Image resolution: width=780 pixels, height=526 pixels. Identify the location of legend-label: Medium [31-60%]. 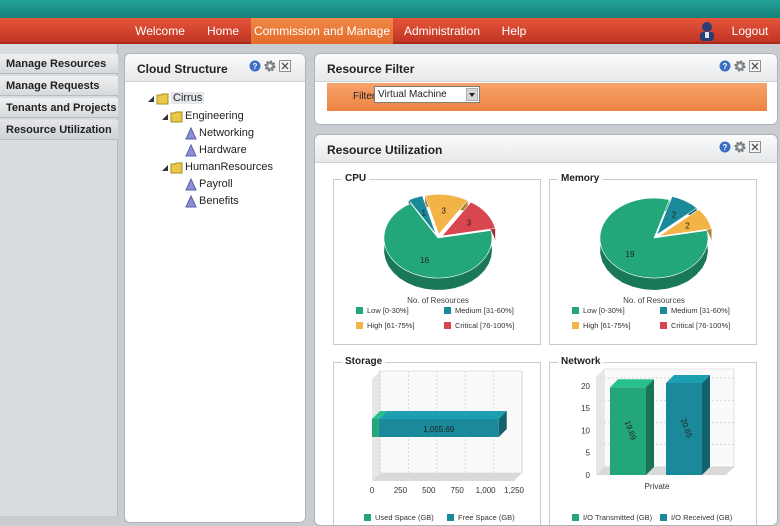
(700, 310).